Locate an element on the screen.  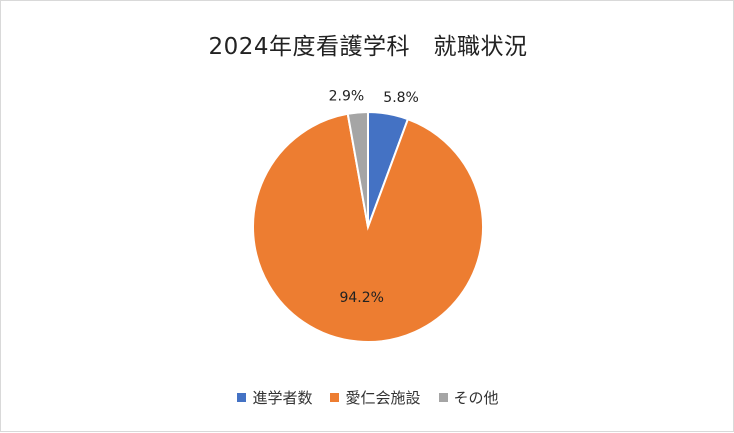
pie-slice-other is located at coordinates (357, 169).